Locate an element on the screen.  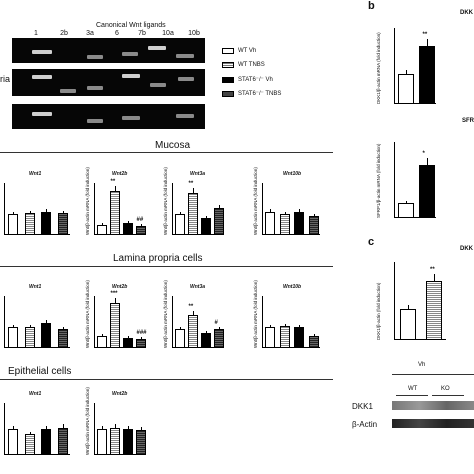
chart-title: Wnt10b is located at coordinates (292, 287).